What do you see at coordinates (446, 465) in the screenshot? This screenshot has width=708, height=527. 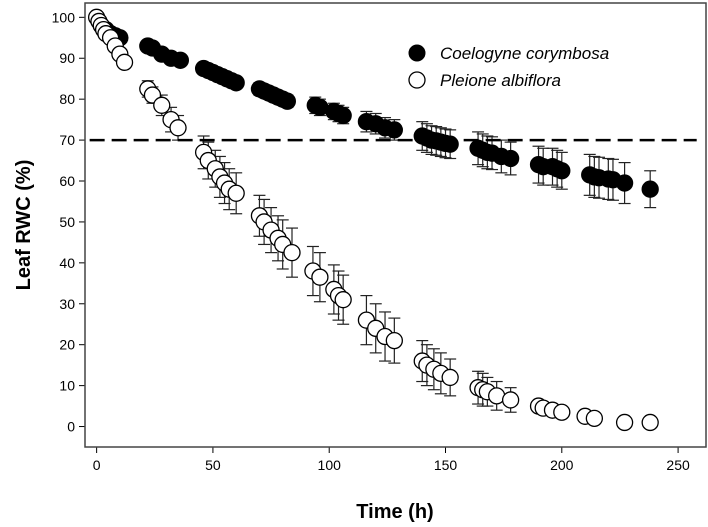 I see `x-tick-label: 150` at bounding box center [446, 465].